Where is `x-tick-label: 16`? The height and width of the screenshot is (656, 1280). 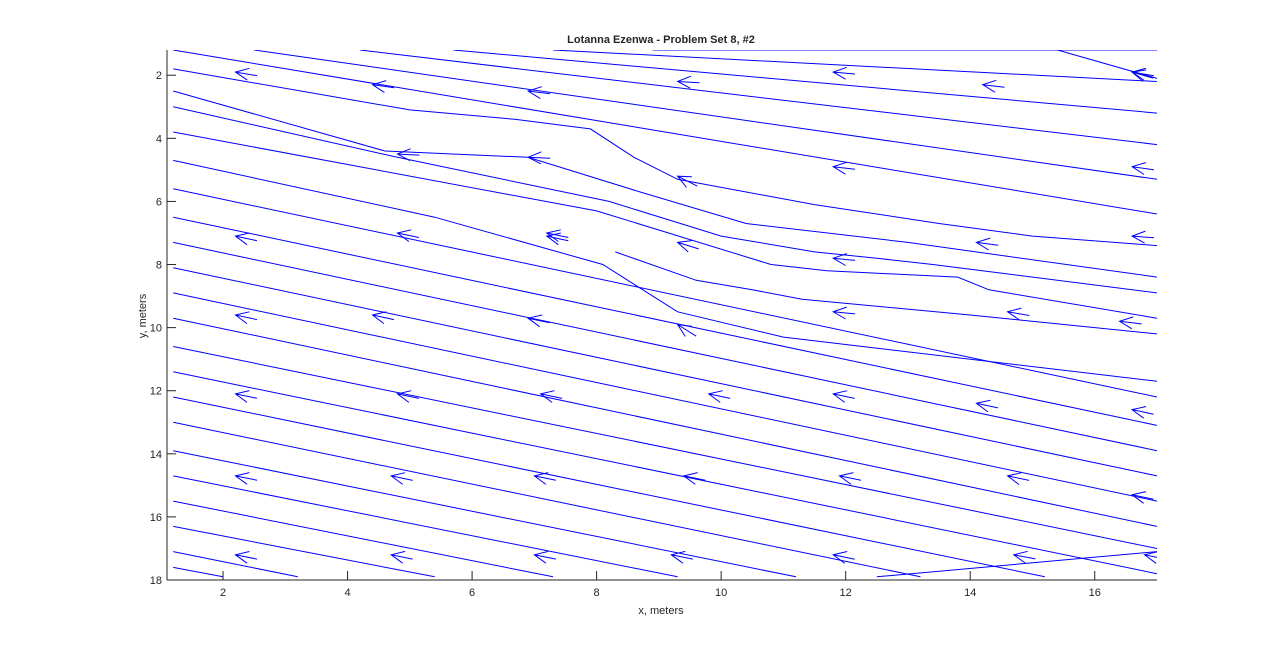 x-tick-label: 16 is located at coordinates (1095, 593).